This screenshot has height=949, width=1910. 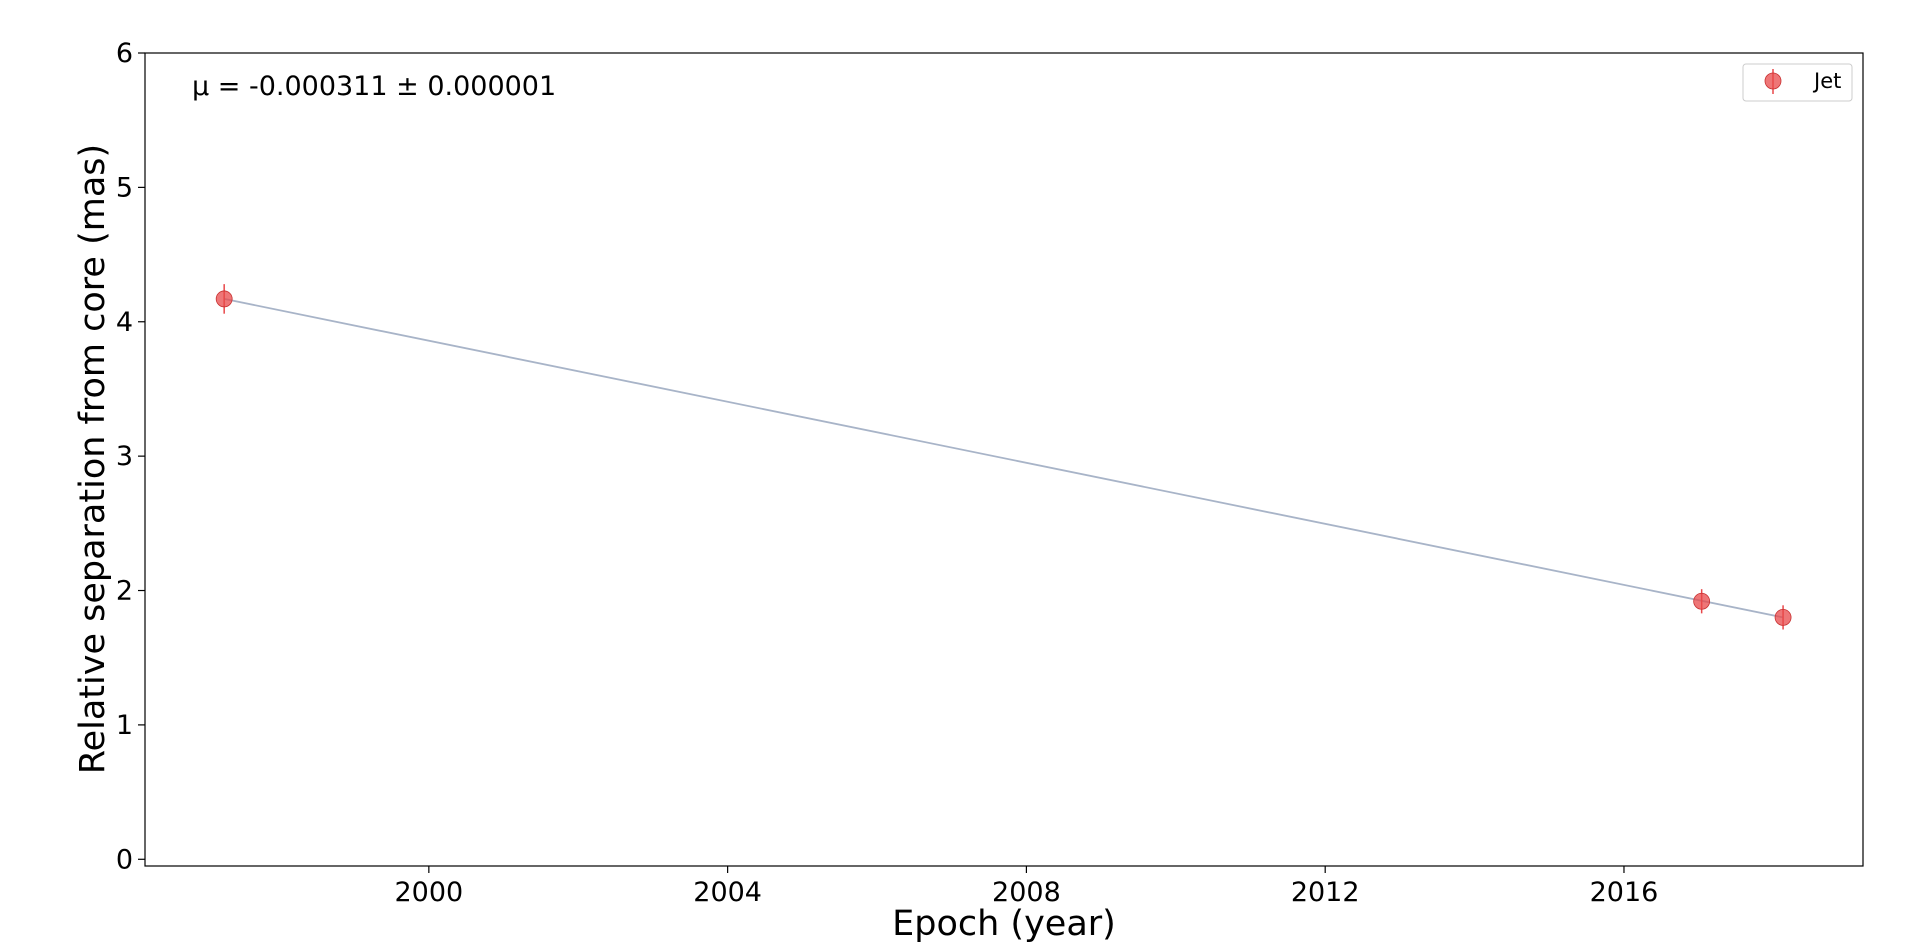 I want to click on legend-label-jet: Jet, so click(x=1826, y=81).